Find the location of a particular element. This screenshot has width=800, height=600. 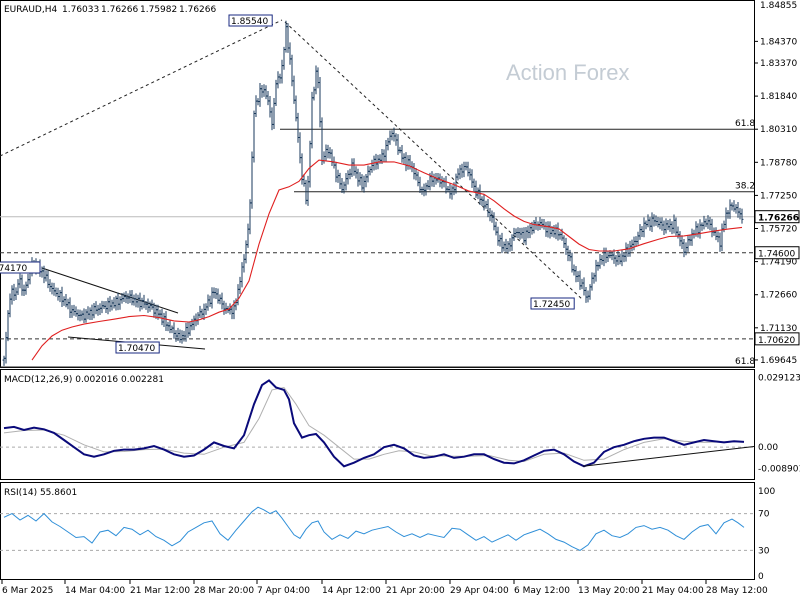

macd-tick: 0.029123 is located at coordinates (779, 379).